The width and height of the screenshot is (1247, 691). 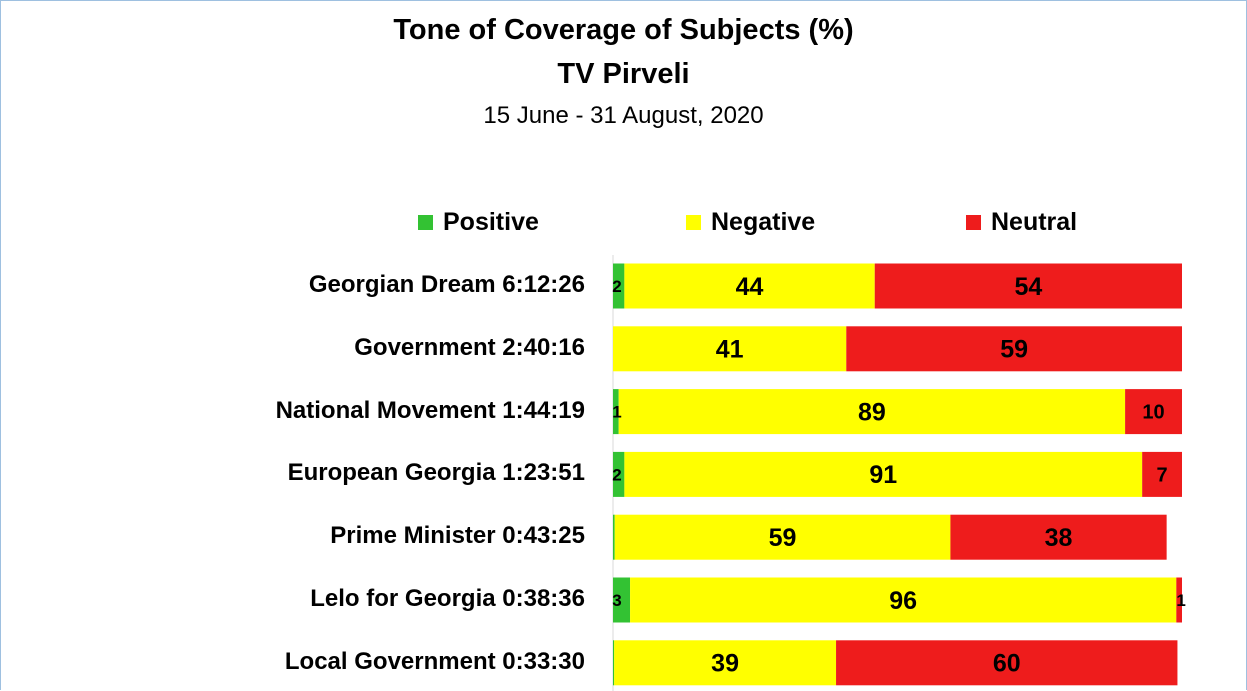 What do you see at coordinates (616, 600) in the screenshot?
I see `data-label: 3` at bounding box center [616, 600].